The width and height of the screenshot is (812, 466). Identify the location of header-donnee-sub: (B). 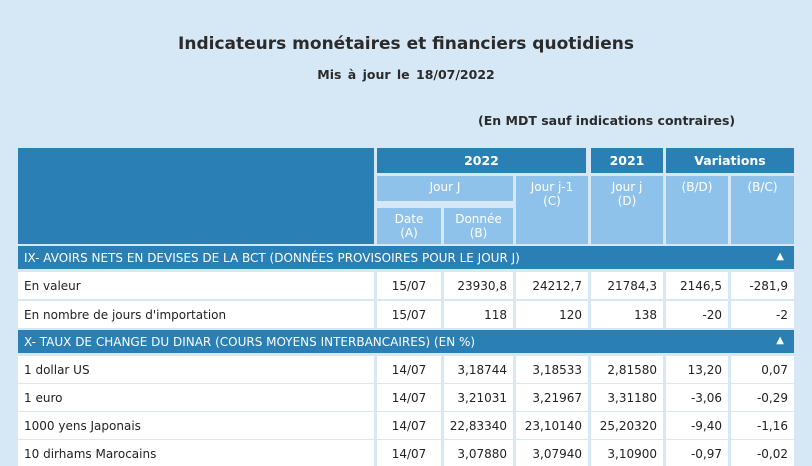
(478, 233).